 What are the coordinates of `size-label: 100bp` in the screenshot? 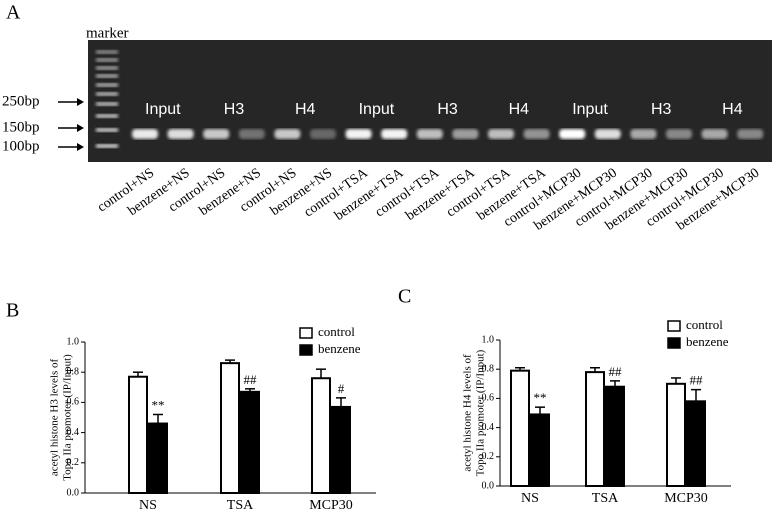 It's located at (21, 146).